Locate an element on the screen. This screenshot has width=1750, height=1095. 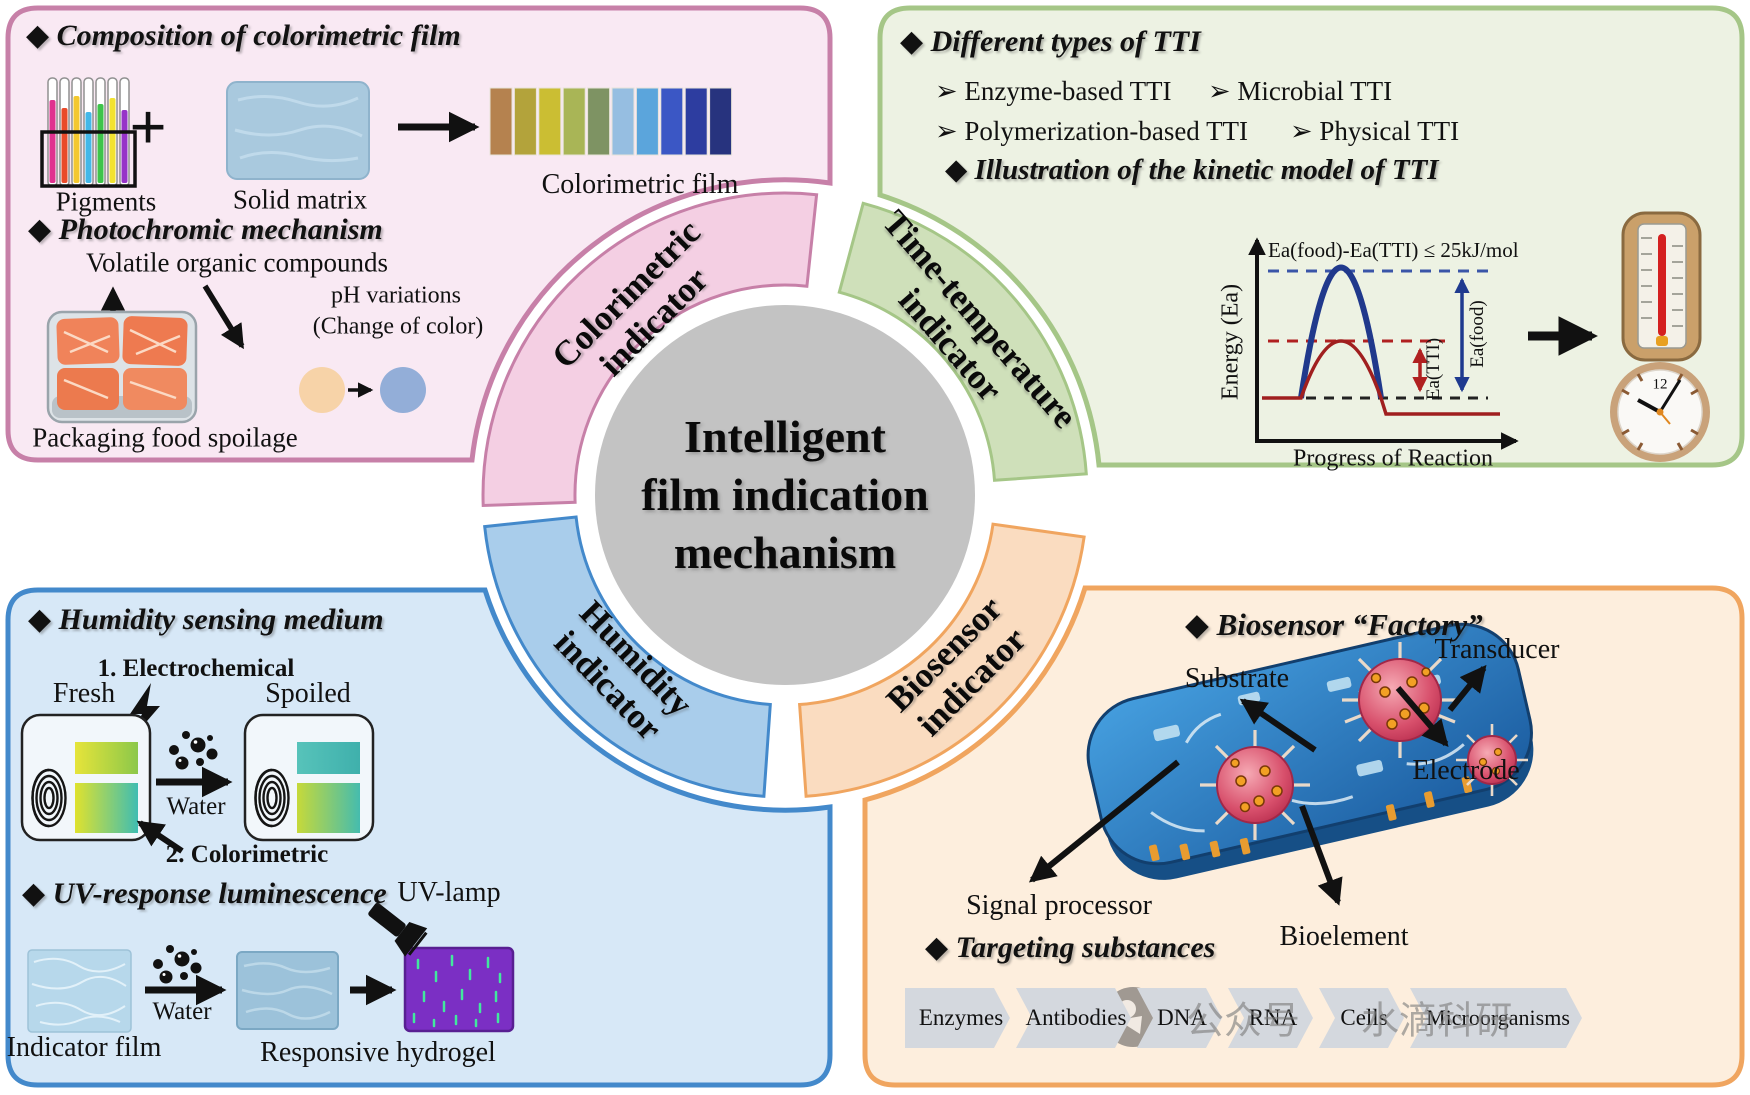
clock-icon is located at coordinates (1660, 412).